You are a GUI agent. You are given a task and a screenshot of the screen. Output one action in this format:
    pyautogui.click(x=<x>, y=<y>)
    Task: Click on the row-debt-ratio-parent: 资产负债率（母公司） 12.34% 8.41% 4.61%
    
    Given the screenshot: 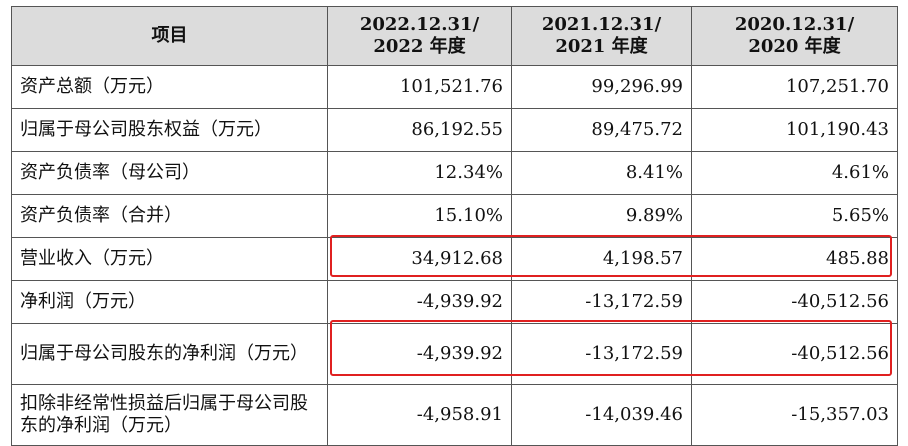 What is the action you would take?
    pyautogui.click(x=454, y=173)
    